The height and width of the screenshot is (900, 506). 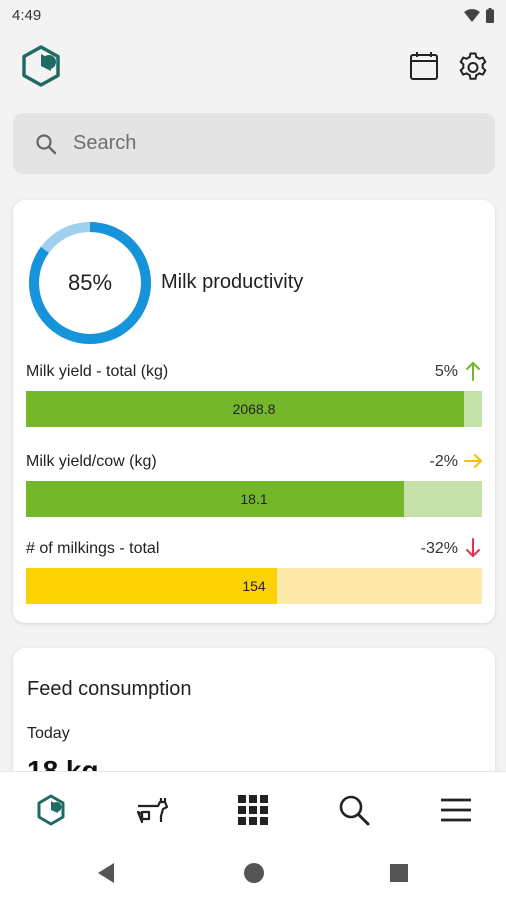 I want to click on nav-menu, so click(x=456, y=810).